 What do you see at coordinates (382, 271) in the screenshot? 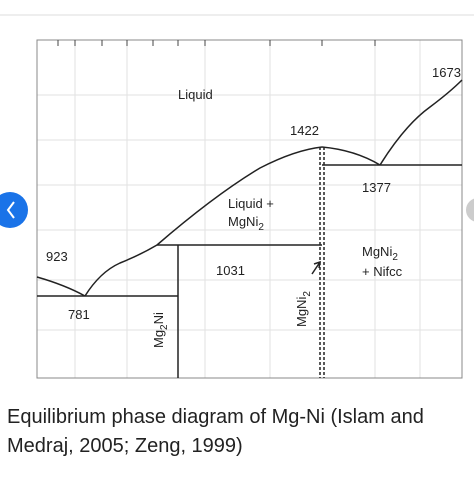
I see `phase-label: + Nifcc` at bounding box center [382, 271].